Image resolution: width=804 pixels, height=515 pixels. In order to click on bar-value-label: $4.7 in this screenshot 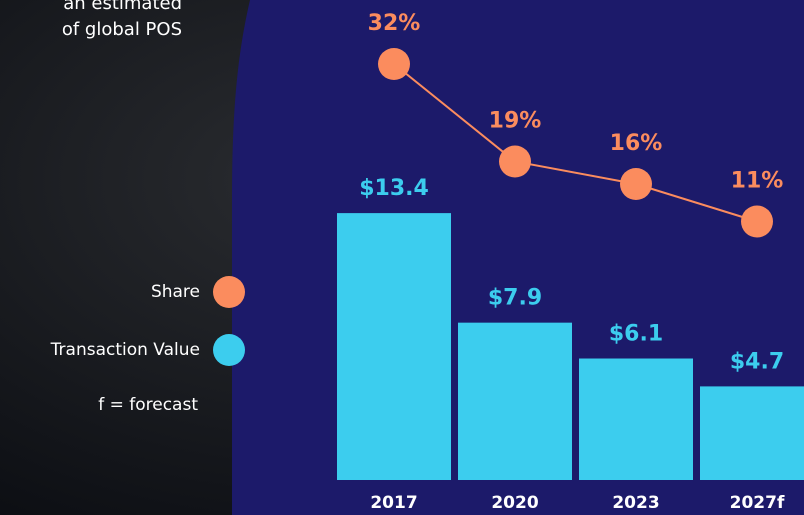, I will do `click(757, 361)`.